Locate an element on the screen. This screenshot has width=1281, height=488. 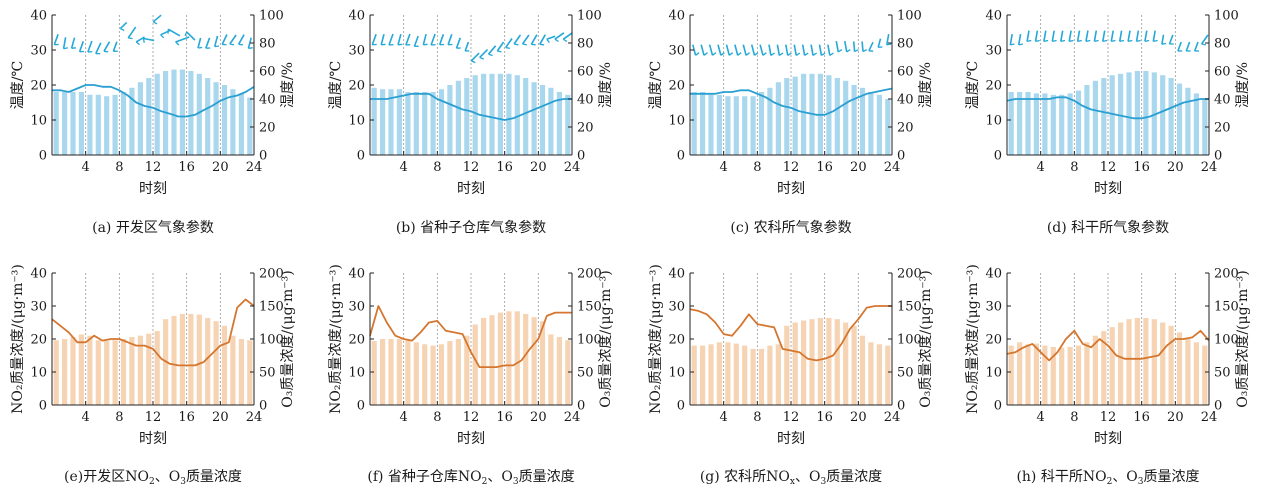
left-tick-label: 10 is located at coordinates (38, 373).